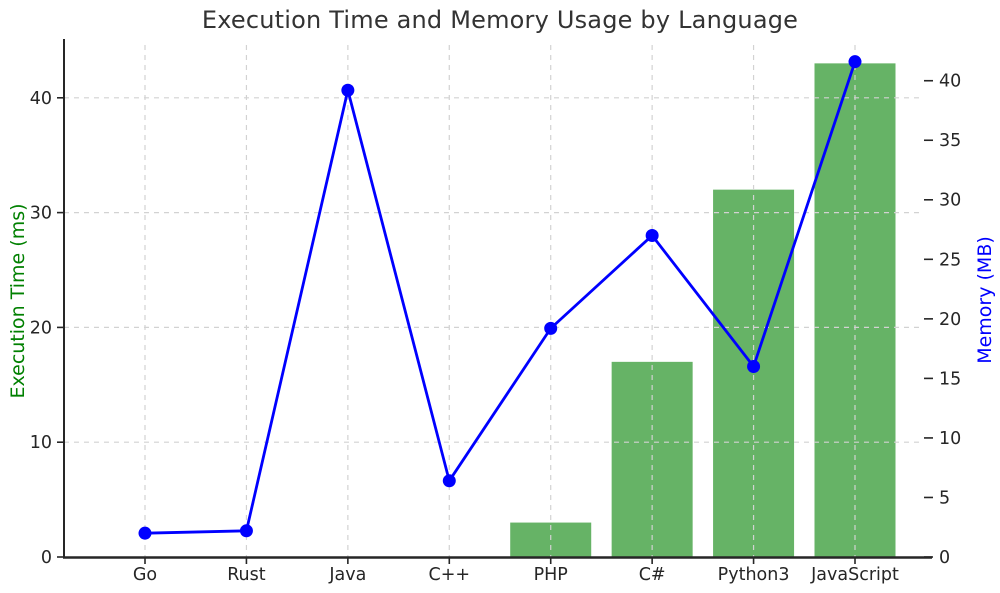  I want to click on left-tick-label: 20, so click(41, 328).